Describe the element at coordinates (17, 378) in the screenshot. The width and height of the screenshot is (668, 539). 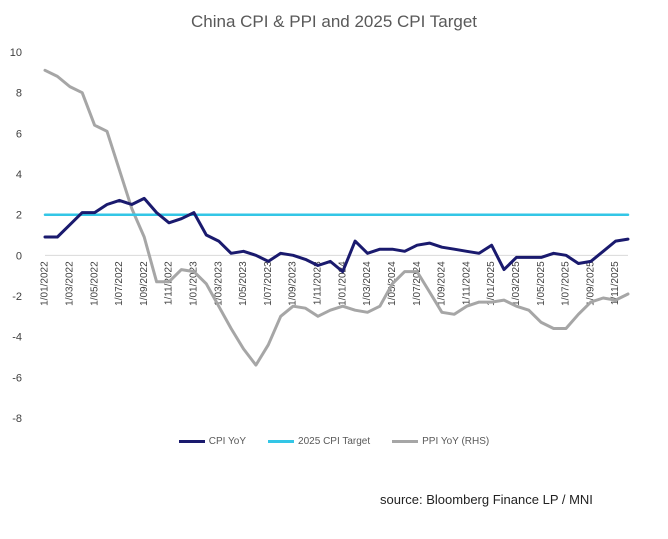
I see `y-tick-label: -6` at that location.